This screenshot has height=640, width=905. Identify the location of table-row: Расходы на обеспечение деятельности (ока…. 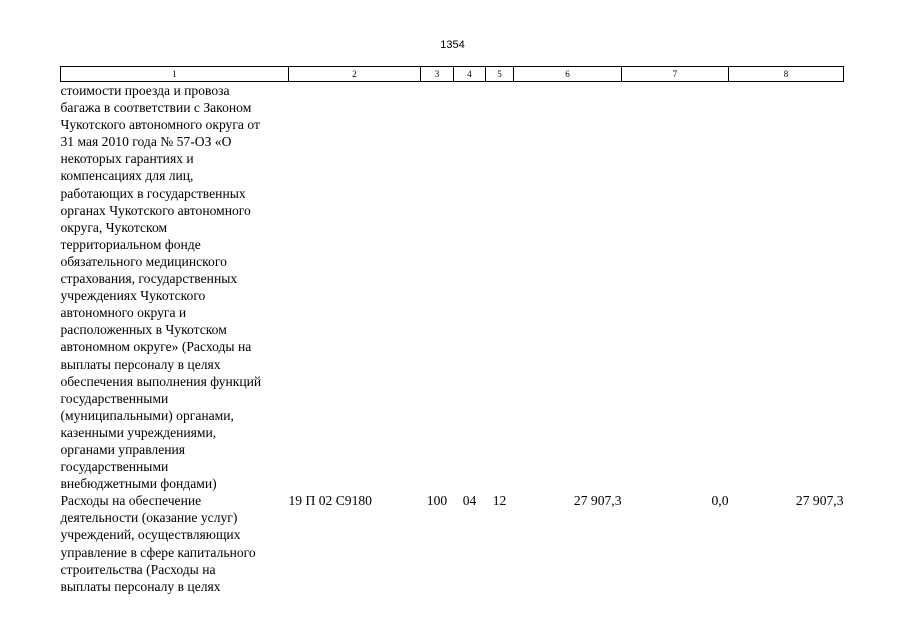
(452, 543).